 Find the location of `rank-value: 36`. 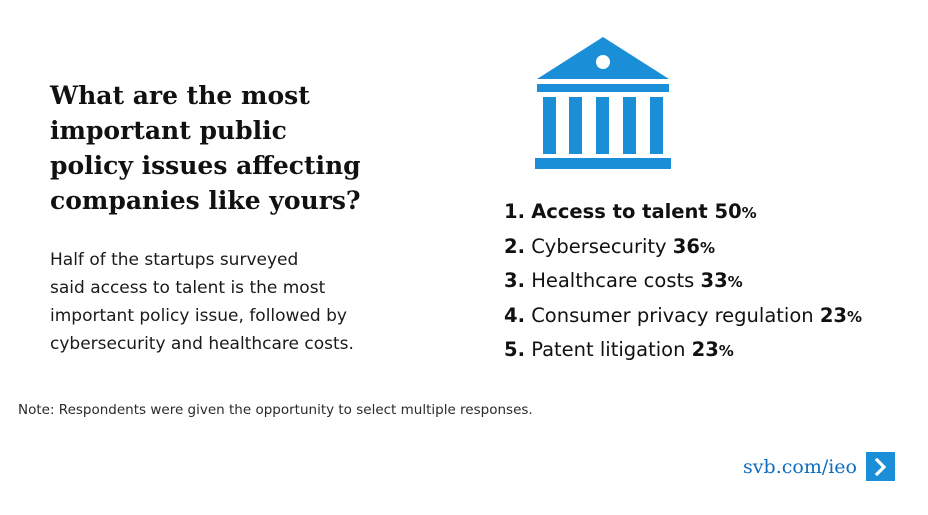

rank-value: 36 is located at coordinates (686, 246).